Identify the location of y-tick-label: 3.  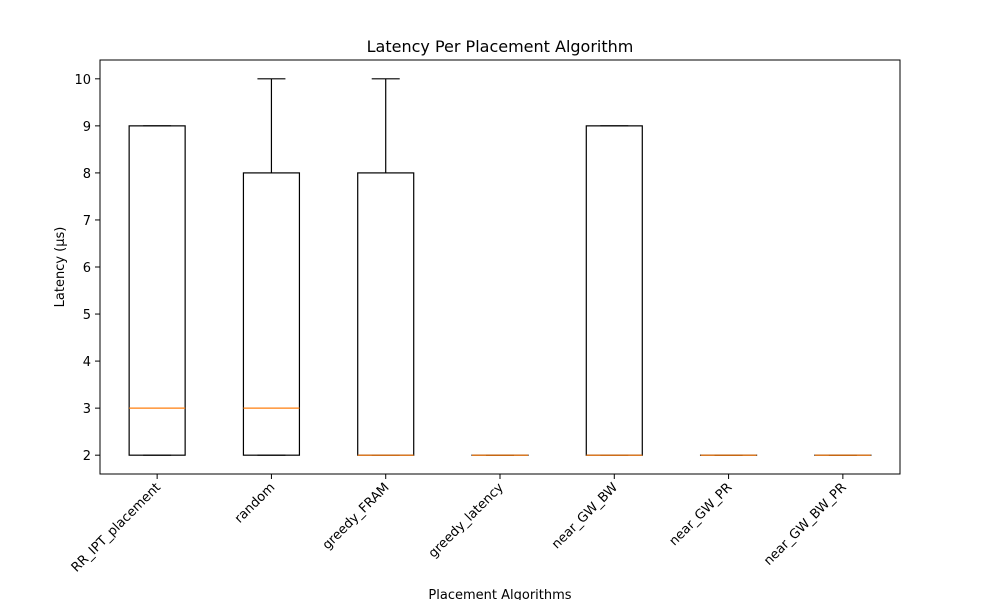
(87, 409).